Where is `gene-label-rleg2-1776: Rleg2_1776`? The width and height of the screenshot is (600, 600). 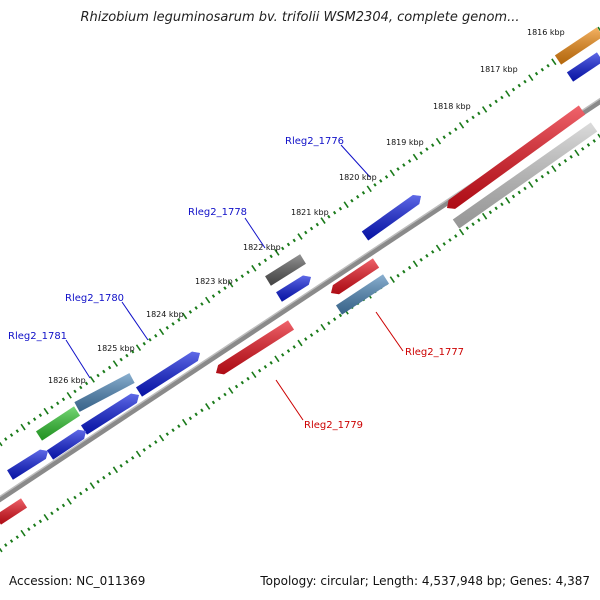 gene-label-rleg2-1776: Rleg2_1776 is located at coordinates (314, 141).